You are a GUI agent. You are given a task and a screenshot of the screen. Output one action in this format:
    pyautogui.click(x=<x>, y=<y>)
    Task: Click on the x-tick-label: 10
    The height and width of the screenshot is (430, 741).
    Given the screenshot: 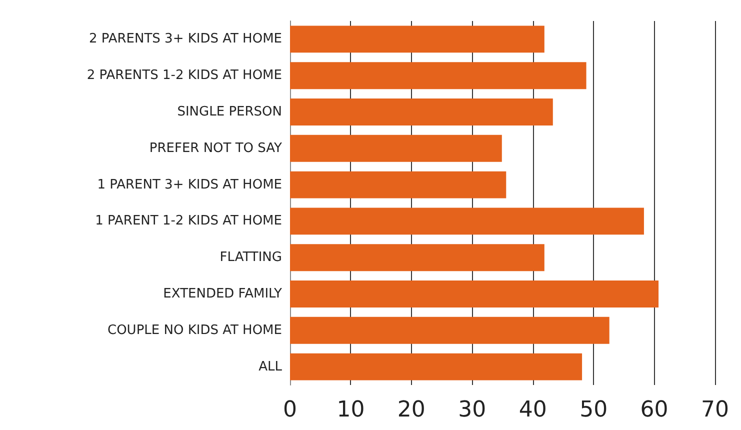 What is the action you would take?
    pyautogui.click(x=350, y=410)
    